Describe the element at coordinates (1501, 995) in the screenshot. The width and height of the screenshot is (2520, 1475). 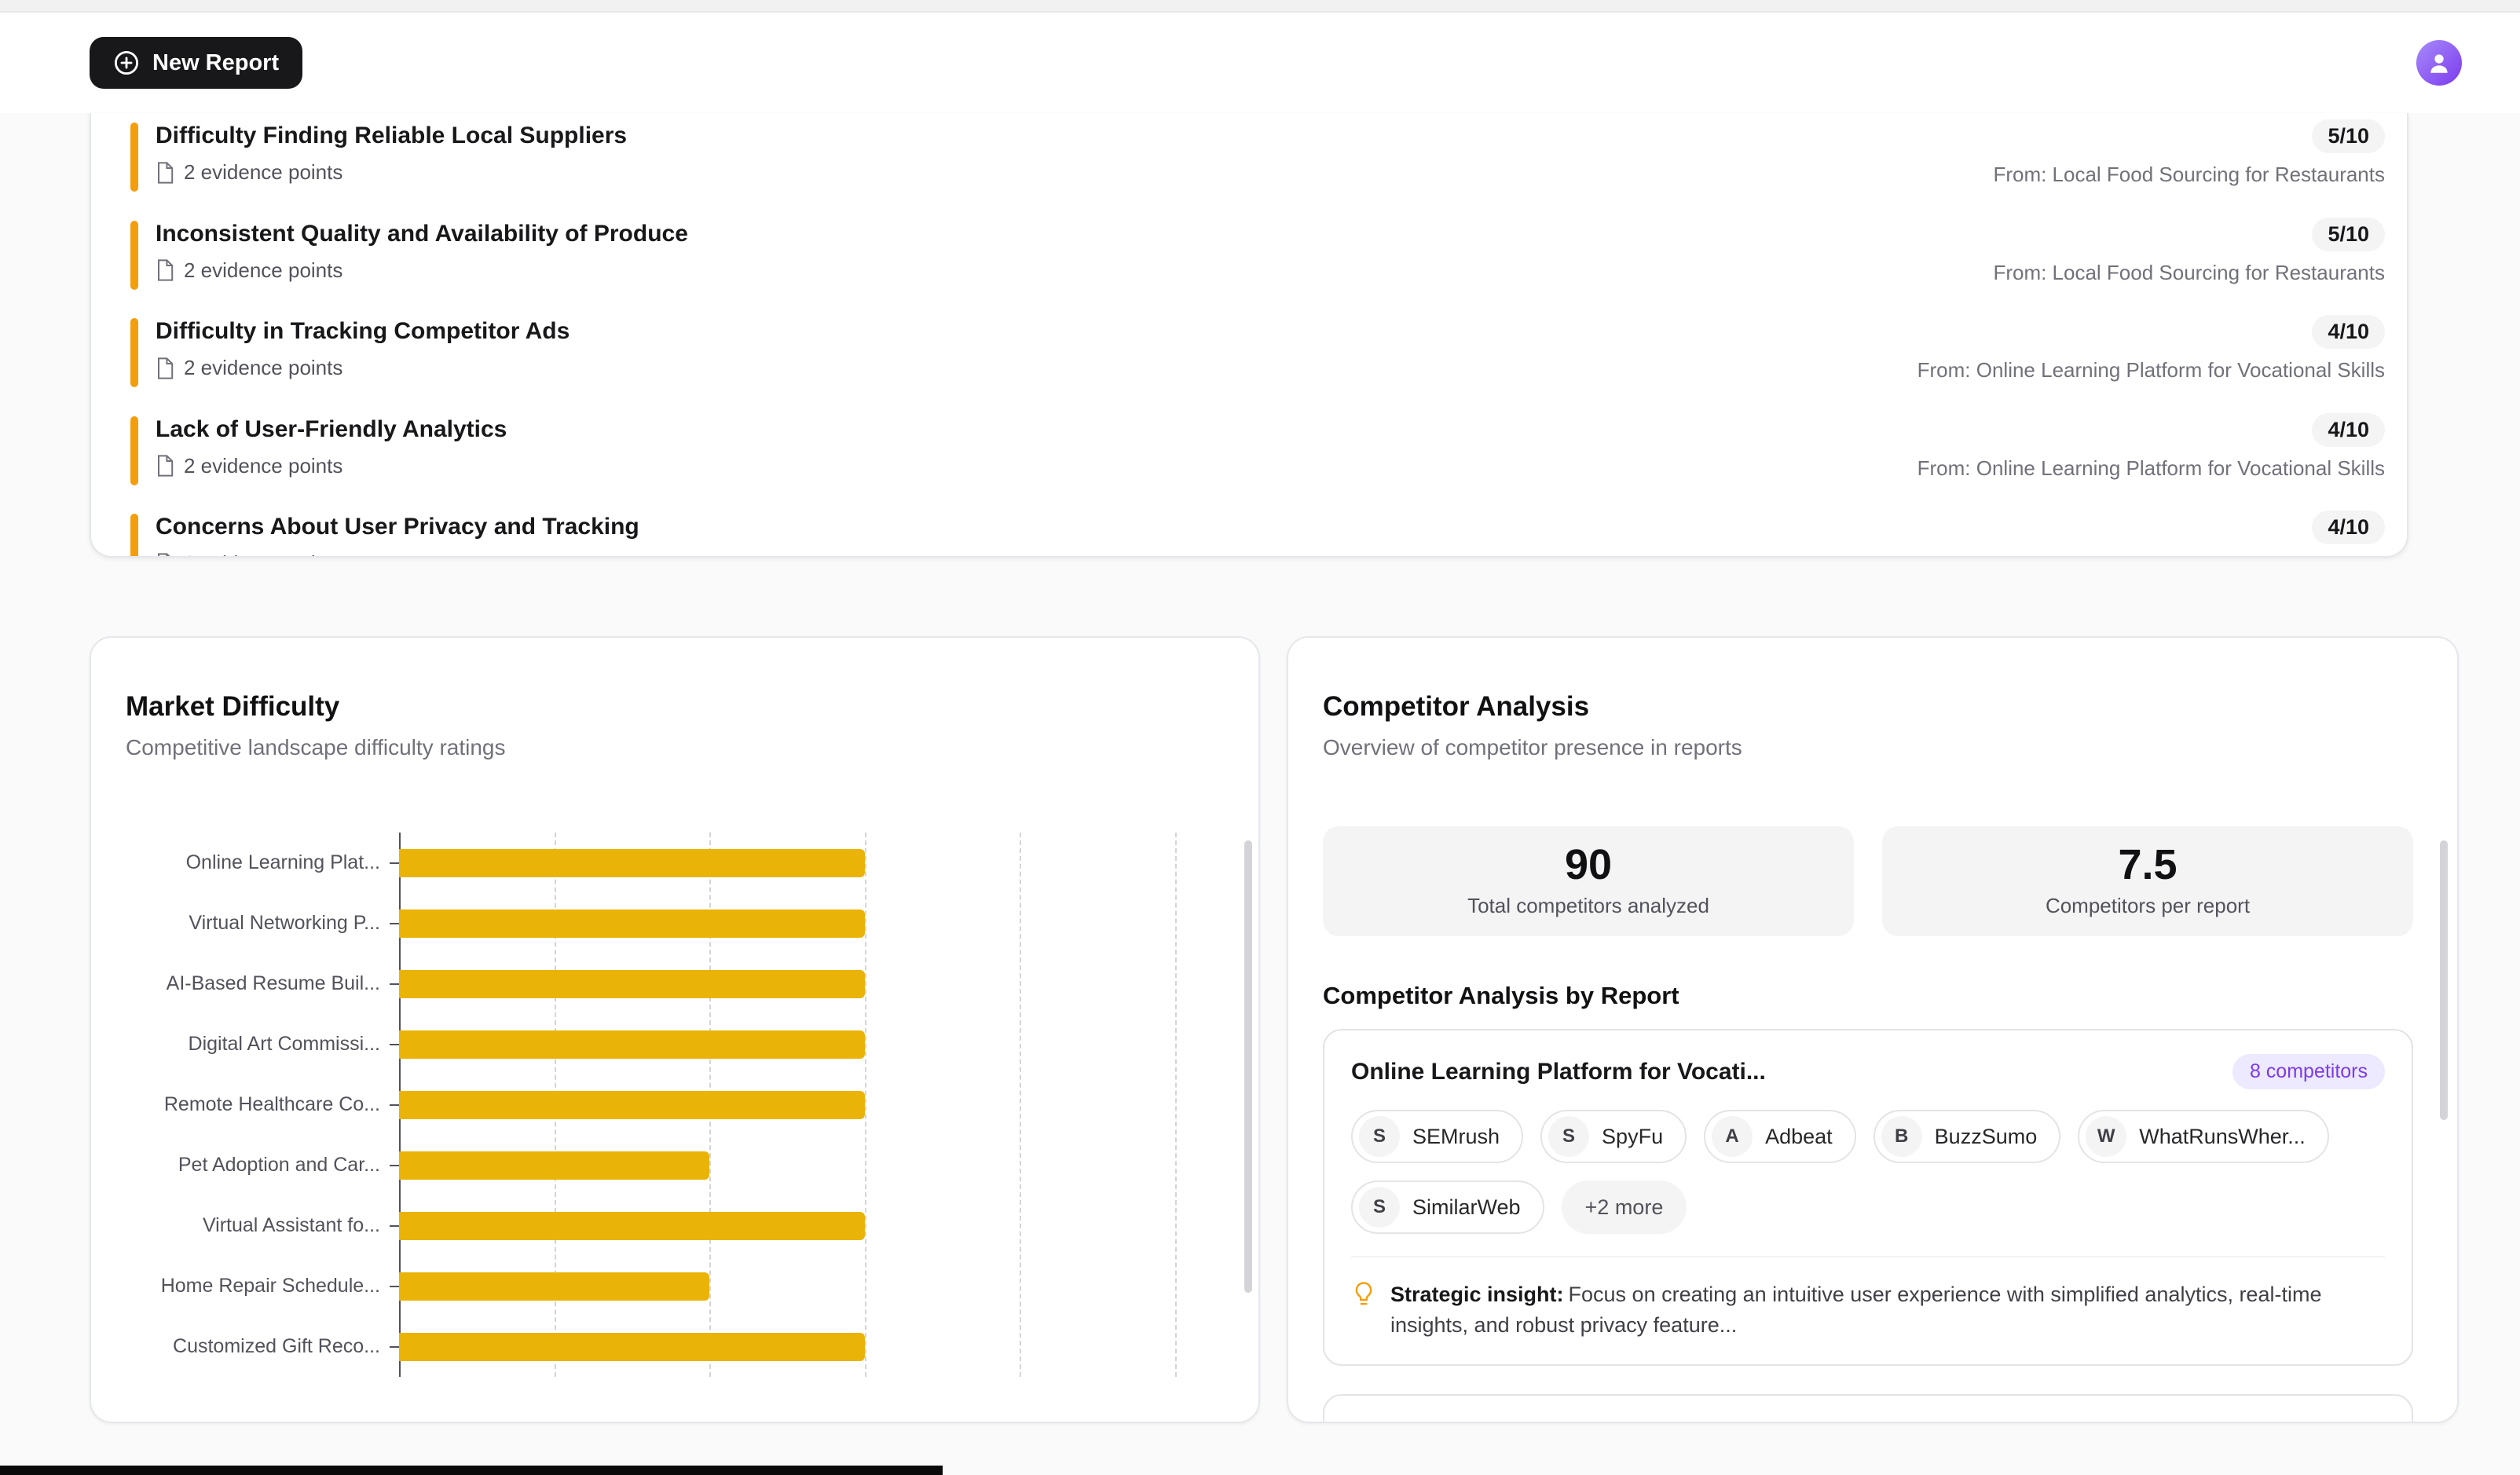
I see `competitor-by-report-heading: Competitor Analysis by Report` at that location.